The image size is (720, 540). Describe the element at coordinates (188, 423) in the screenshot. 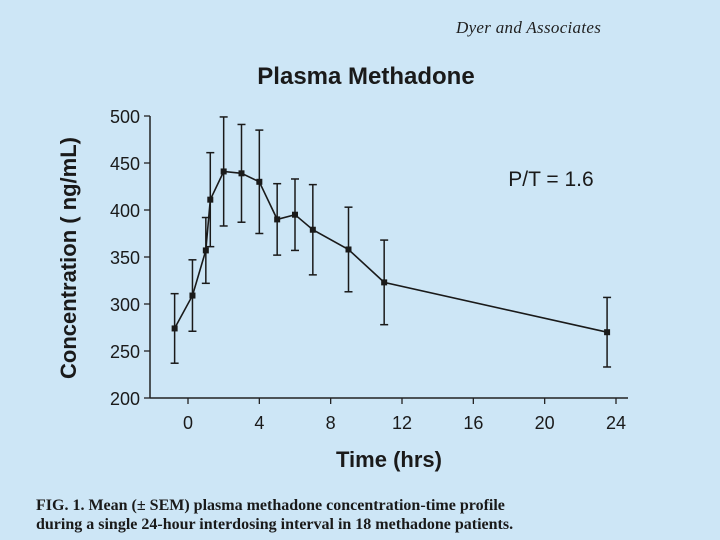

I see `x-tick-label: 0` at that location.